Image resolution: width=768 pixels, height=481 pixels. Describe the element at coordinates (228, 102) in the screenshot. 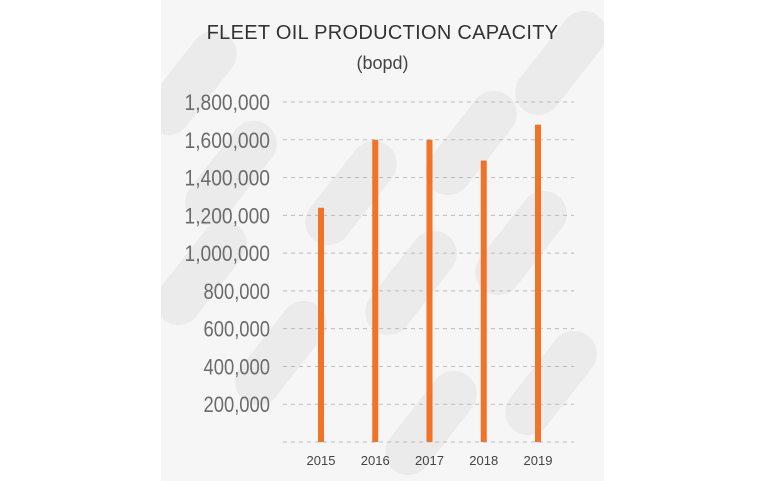

I see `y-tick-label: 1,800,000` at that location.